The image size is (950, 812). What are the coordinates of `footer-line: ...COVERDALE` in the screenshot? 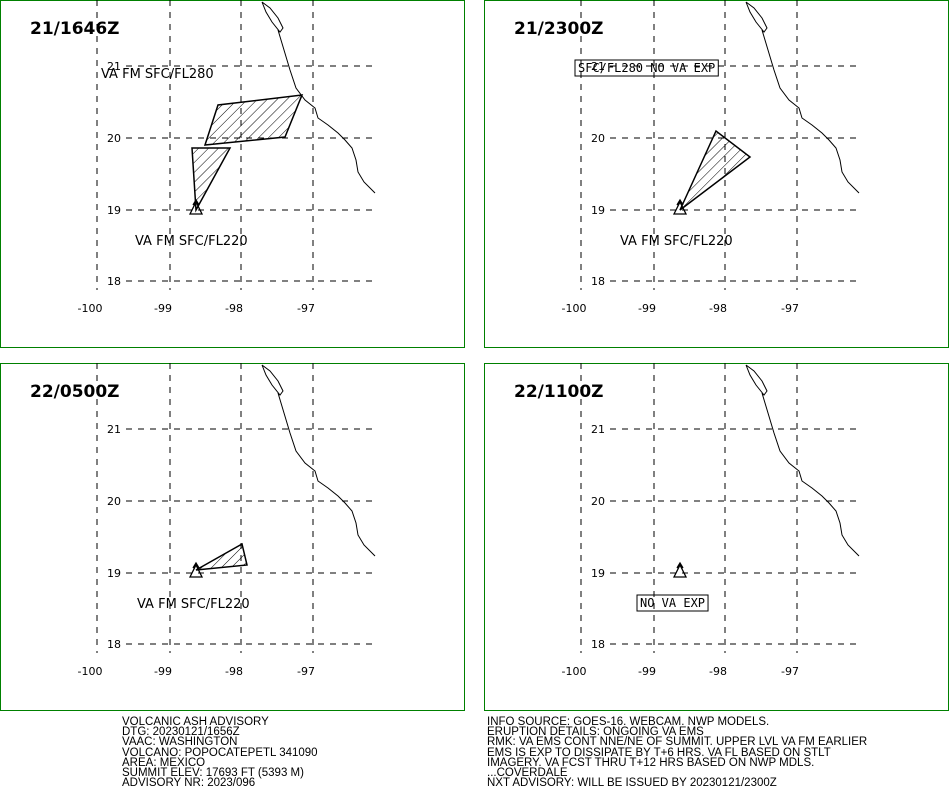 It's located at (527, 773).